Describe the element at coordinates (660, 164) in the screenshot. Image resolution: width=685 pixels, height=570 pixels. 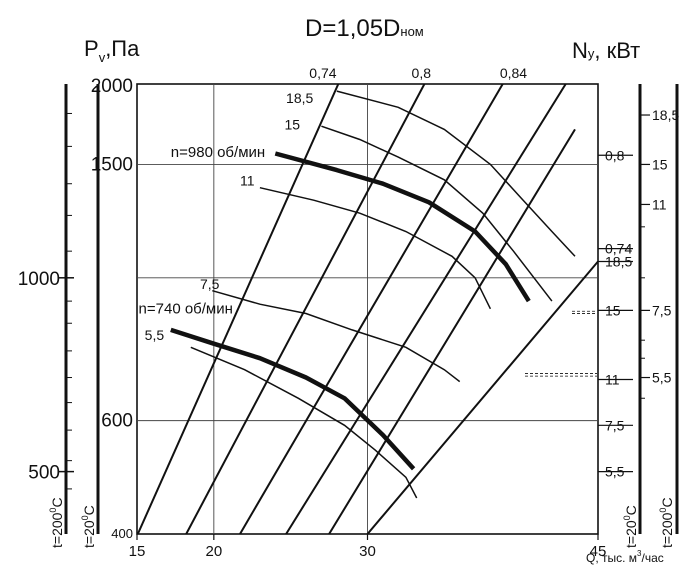
I see `right-outer-tick-label: 15` at that location.